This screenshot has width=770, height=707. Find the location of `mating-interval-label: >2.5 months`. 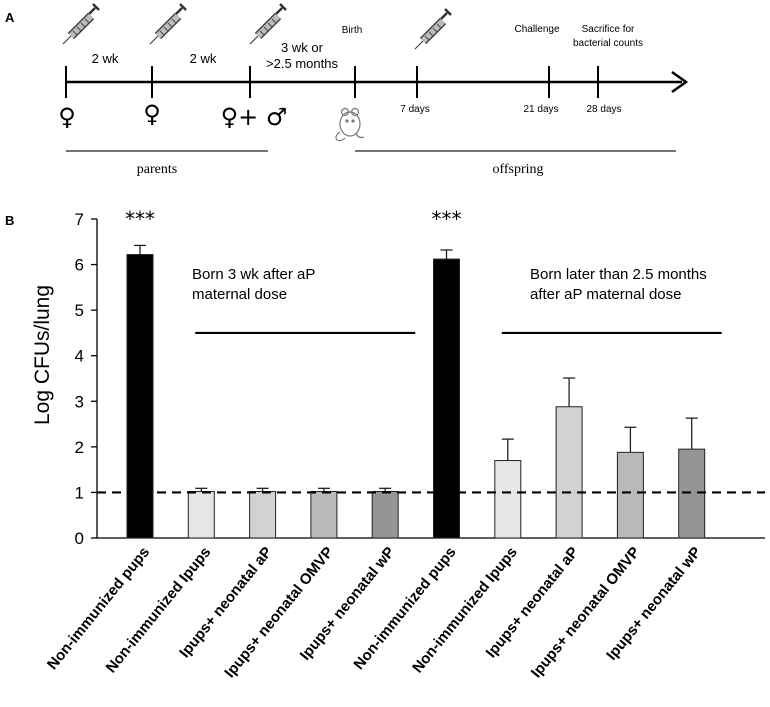

mating-interval-label: >2.5 months is located at coordinates (302, 63).